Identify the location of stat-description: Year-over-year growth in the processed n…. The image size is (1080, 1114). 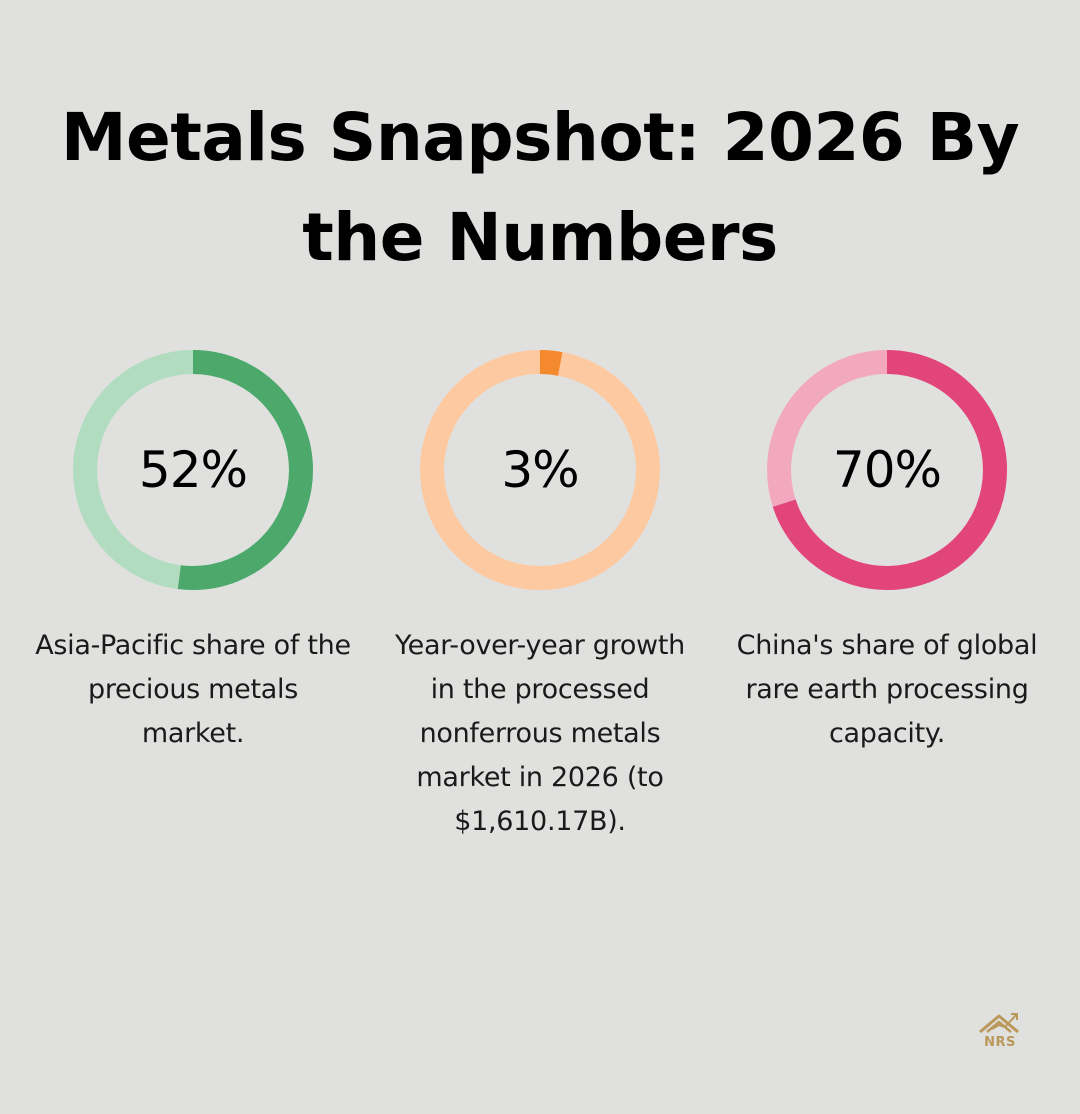
(540, 733).